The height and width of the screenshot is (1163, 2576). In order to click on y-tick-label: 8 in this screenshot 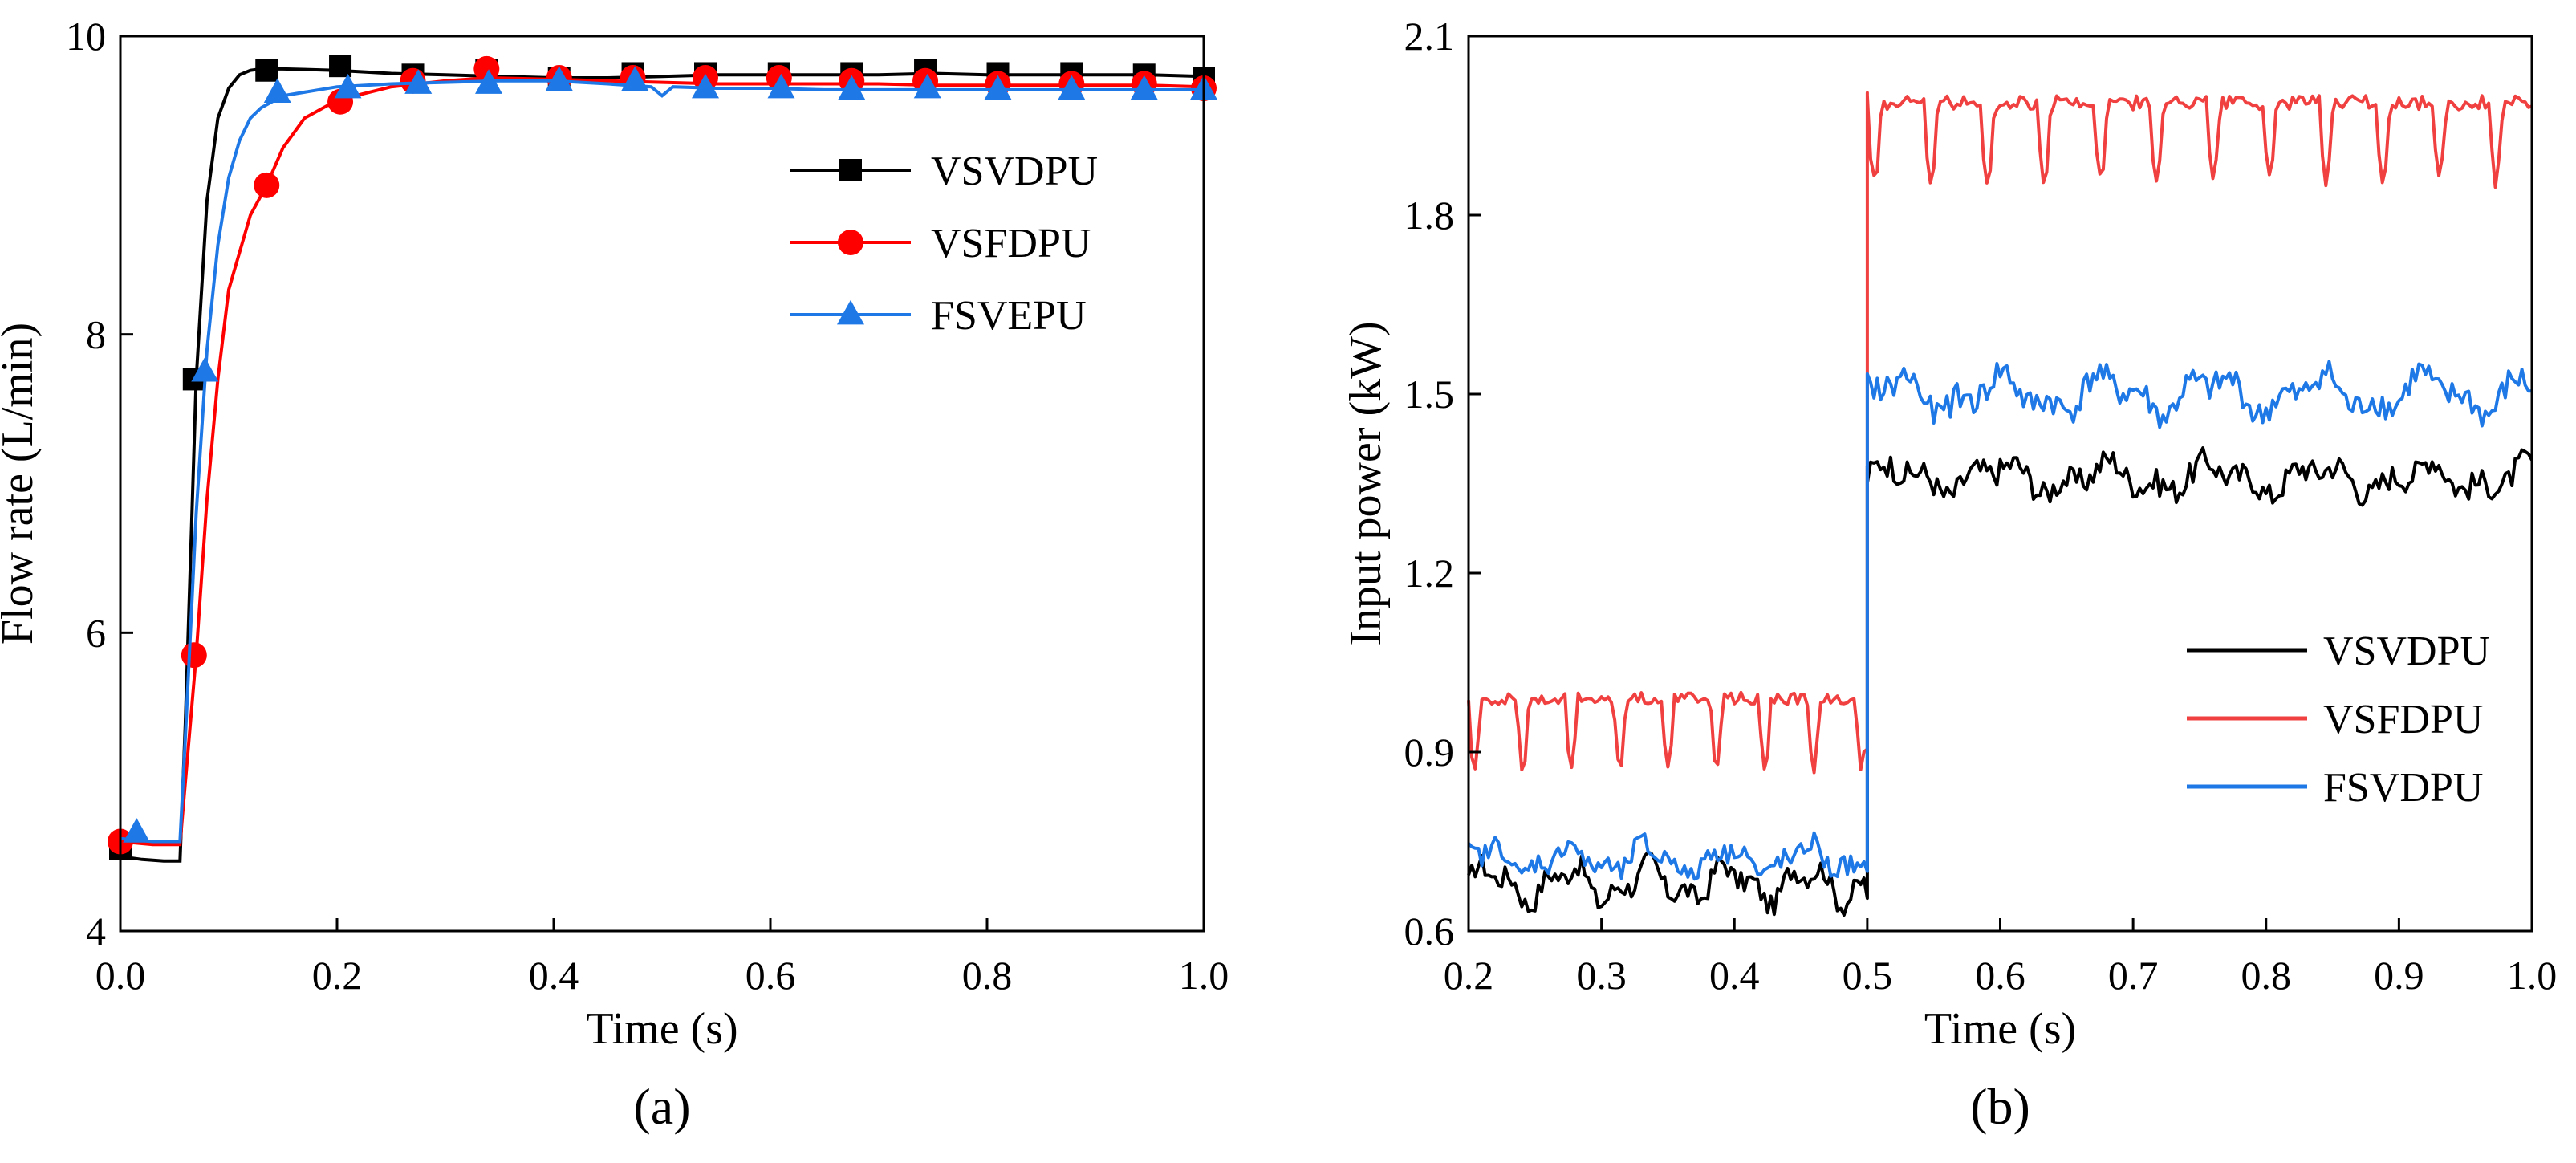, I will do `click(96, 334)`.